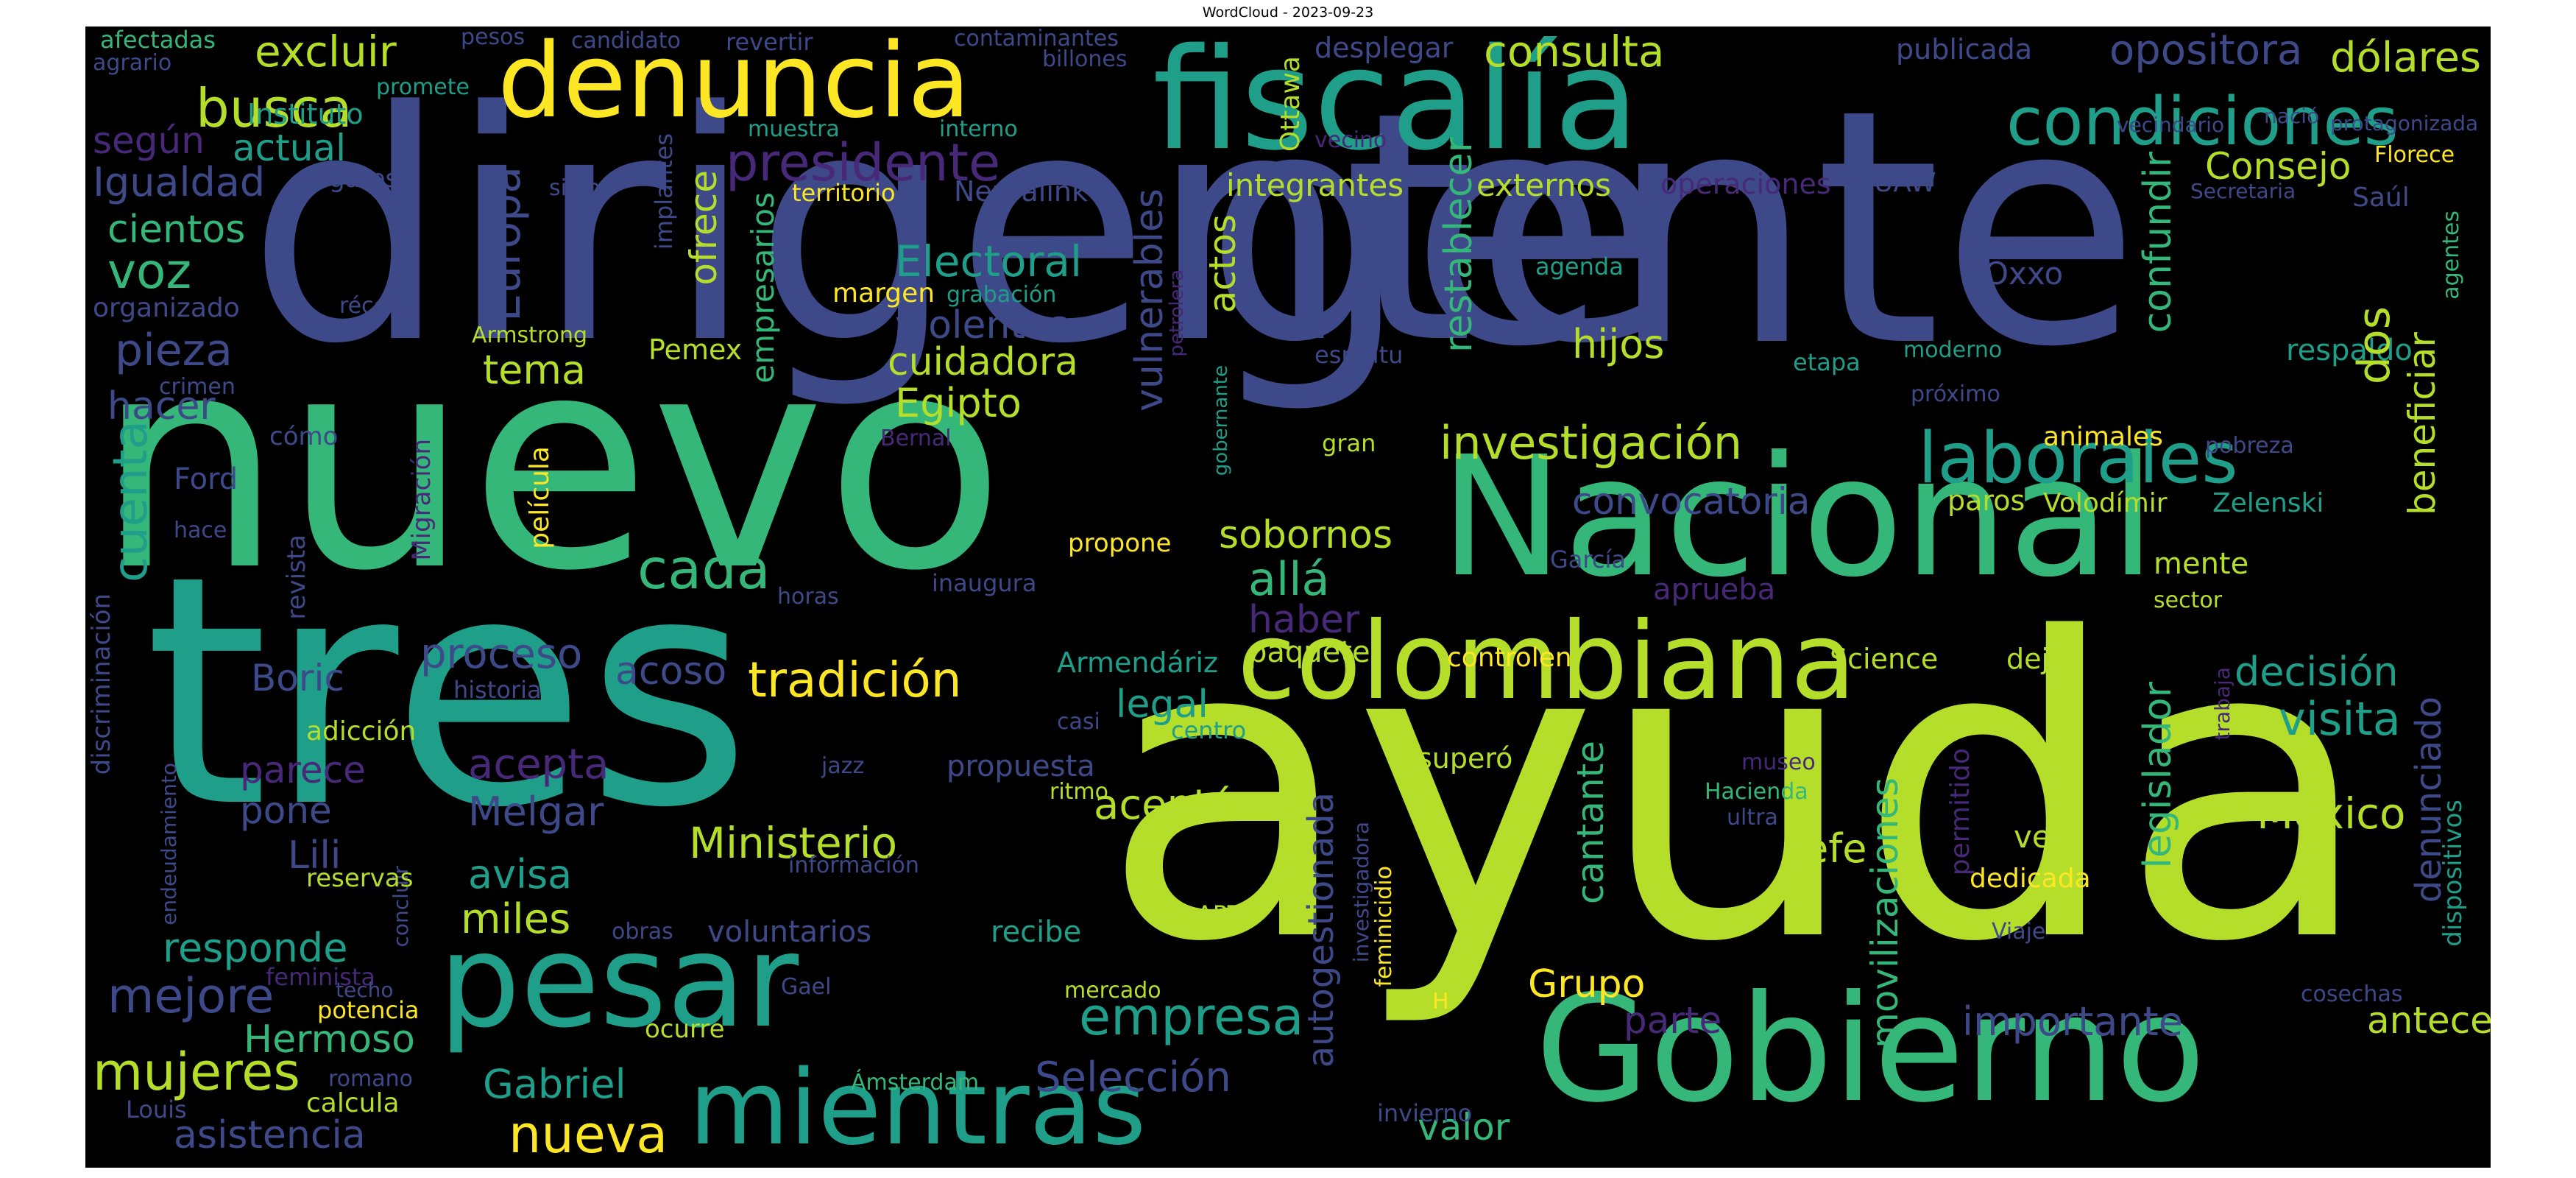 The height and width of the screenshot is (1178, 2576). Describe the element at coordinates (916, 1083) in the screenshot. I see `word-amsterdam: Ámsterdam` at that location.